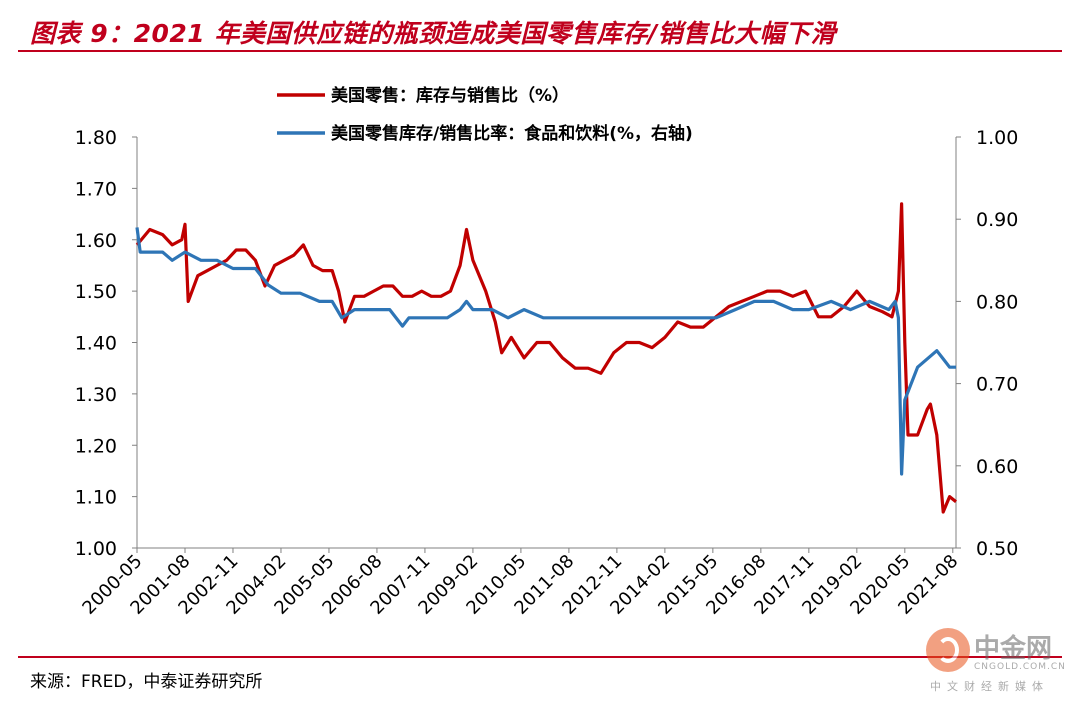 The width and height of the screenshot is (1080, 701). What do you see at coordinates (96, 241) in the screenshot?
I see `left-tick-label: 1.60` at bounding box center [96, 241].